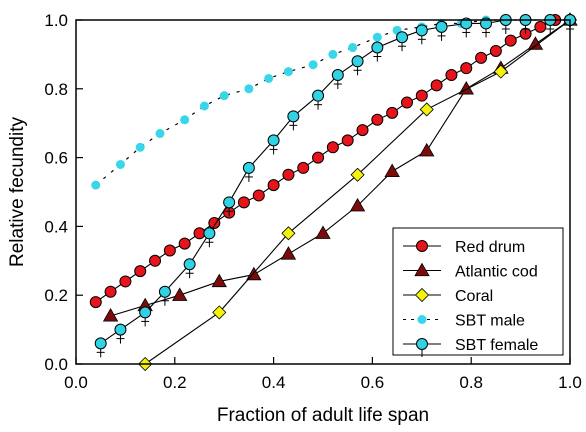 The width and height of the screenshot is (586, 432). I want to click on y-tick-label: 0.0, so click(56, 364).